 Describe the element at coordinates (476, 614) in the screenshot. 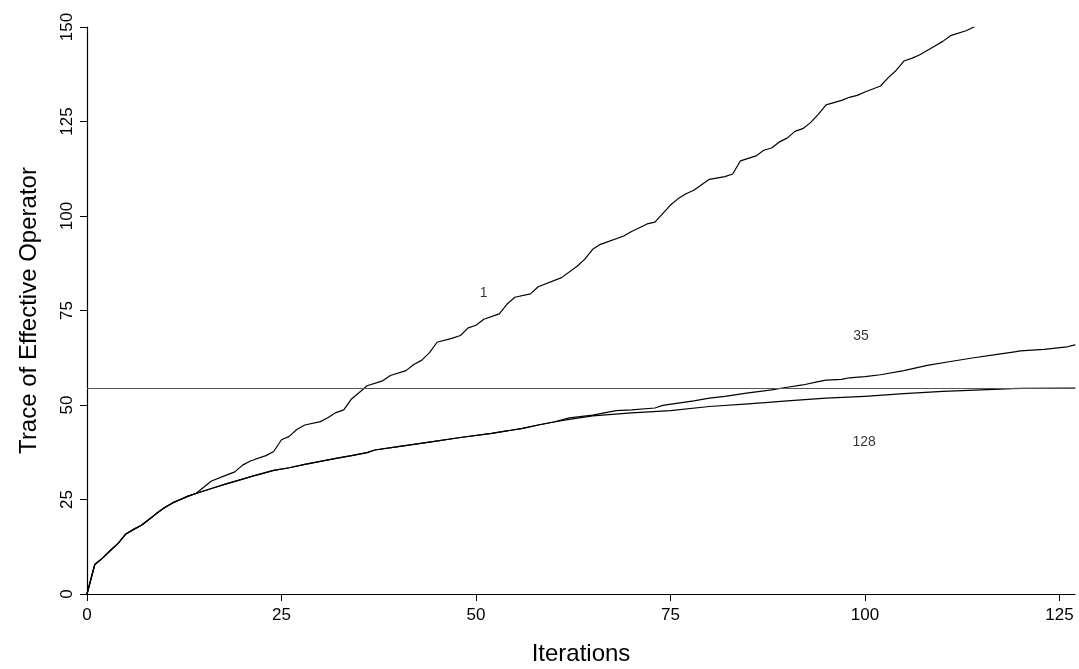

I see `x-tick-label: 50` at that location.